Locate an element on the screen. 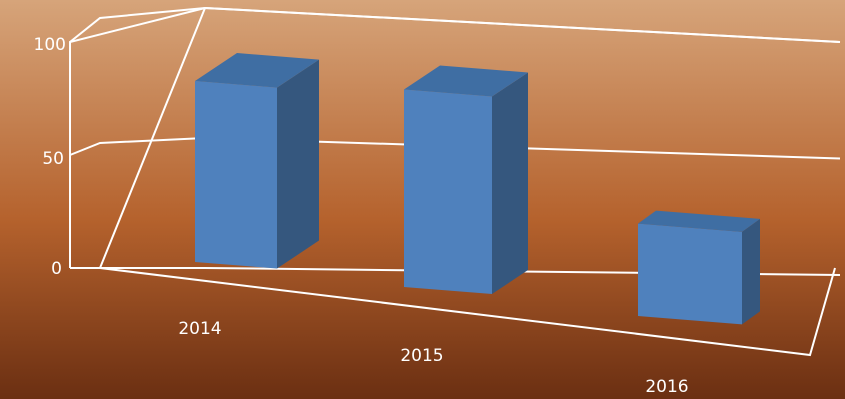  y-axis-ticks: 0 50 100 is located at coordinates (50, 157).